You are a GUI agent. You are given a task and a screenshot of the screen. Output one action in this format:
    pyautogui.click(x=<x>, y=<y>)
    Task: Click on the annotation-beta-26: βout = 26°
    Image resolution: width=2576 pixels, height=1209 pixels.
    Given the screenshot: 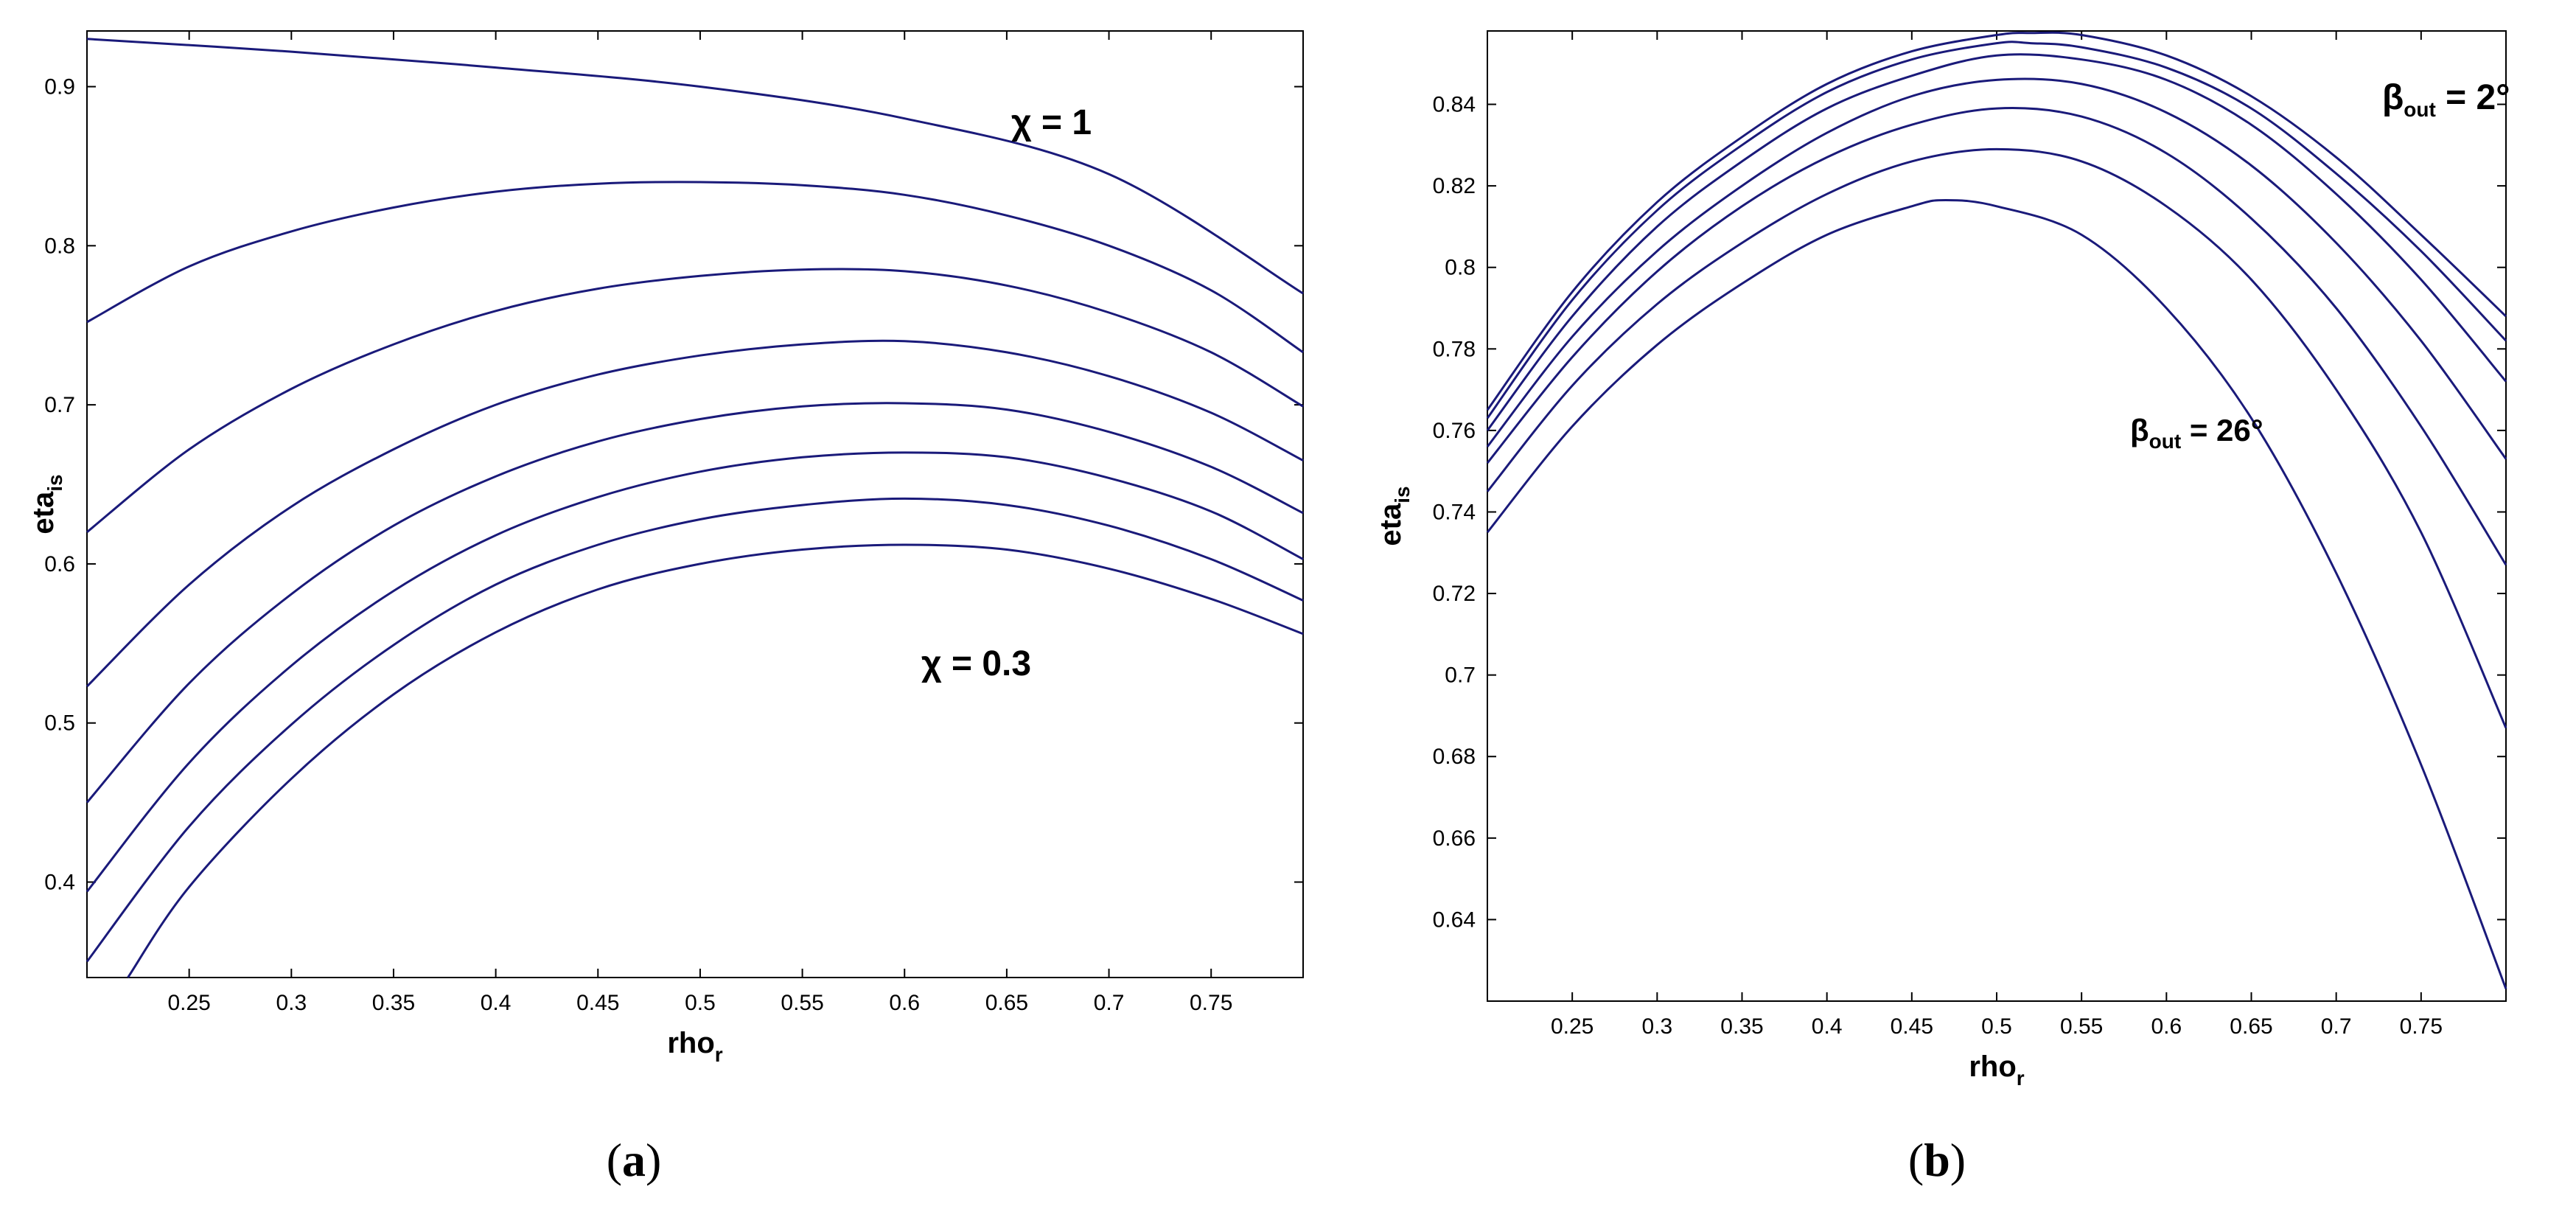 What is the action you would take?
    pyautogui.click(x=2196, y=433)
    